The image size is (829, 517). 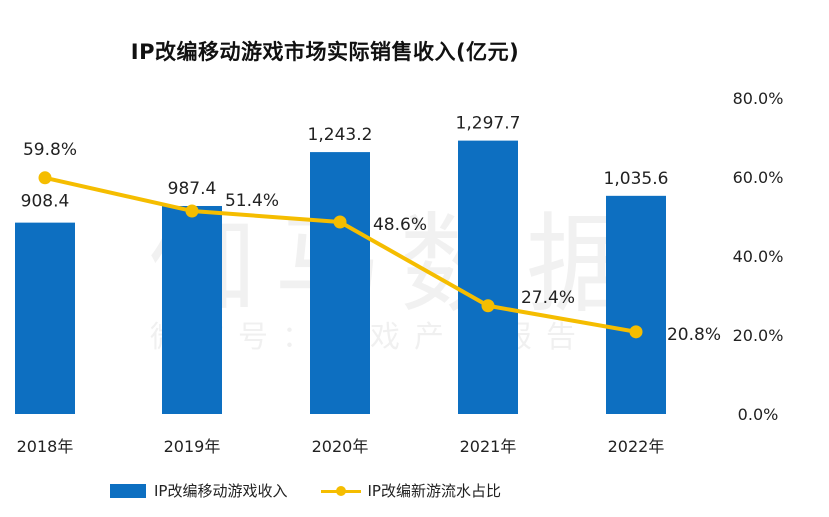 What do you see at coordinates (340, 446) in the screenshot?
I see `x-tick-label: 2020年` at bounding box center [340, 446].